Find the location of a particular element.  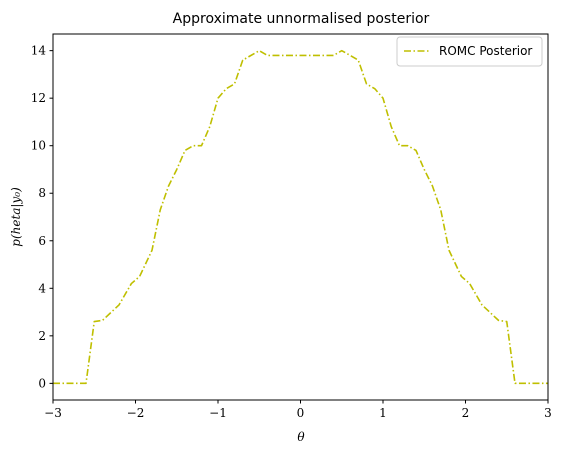

x-axis-ticks: −3 −2 −1 0 1 2 3 is located at coordinates (298, 410).